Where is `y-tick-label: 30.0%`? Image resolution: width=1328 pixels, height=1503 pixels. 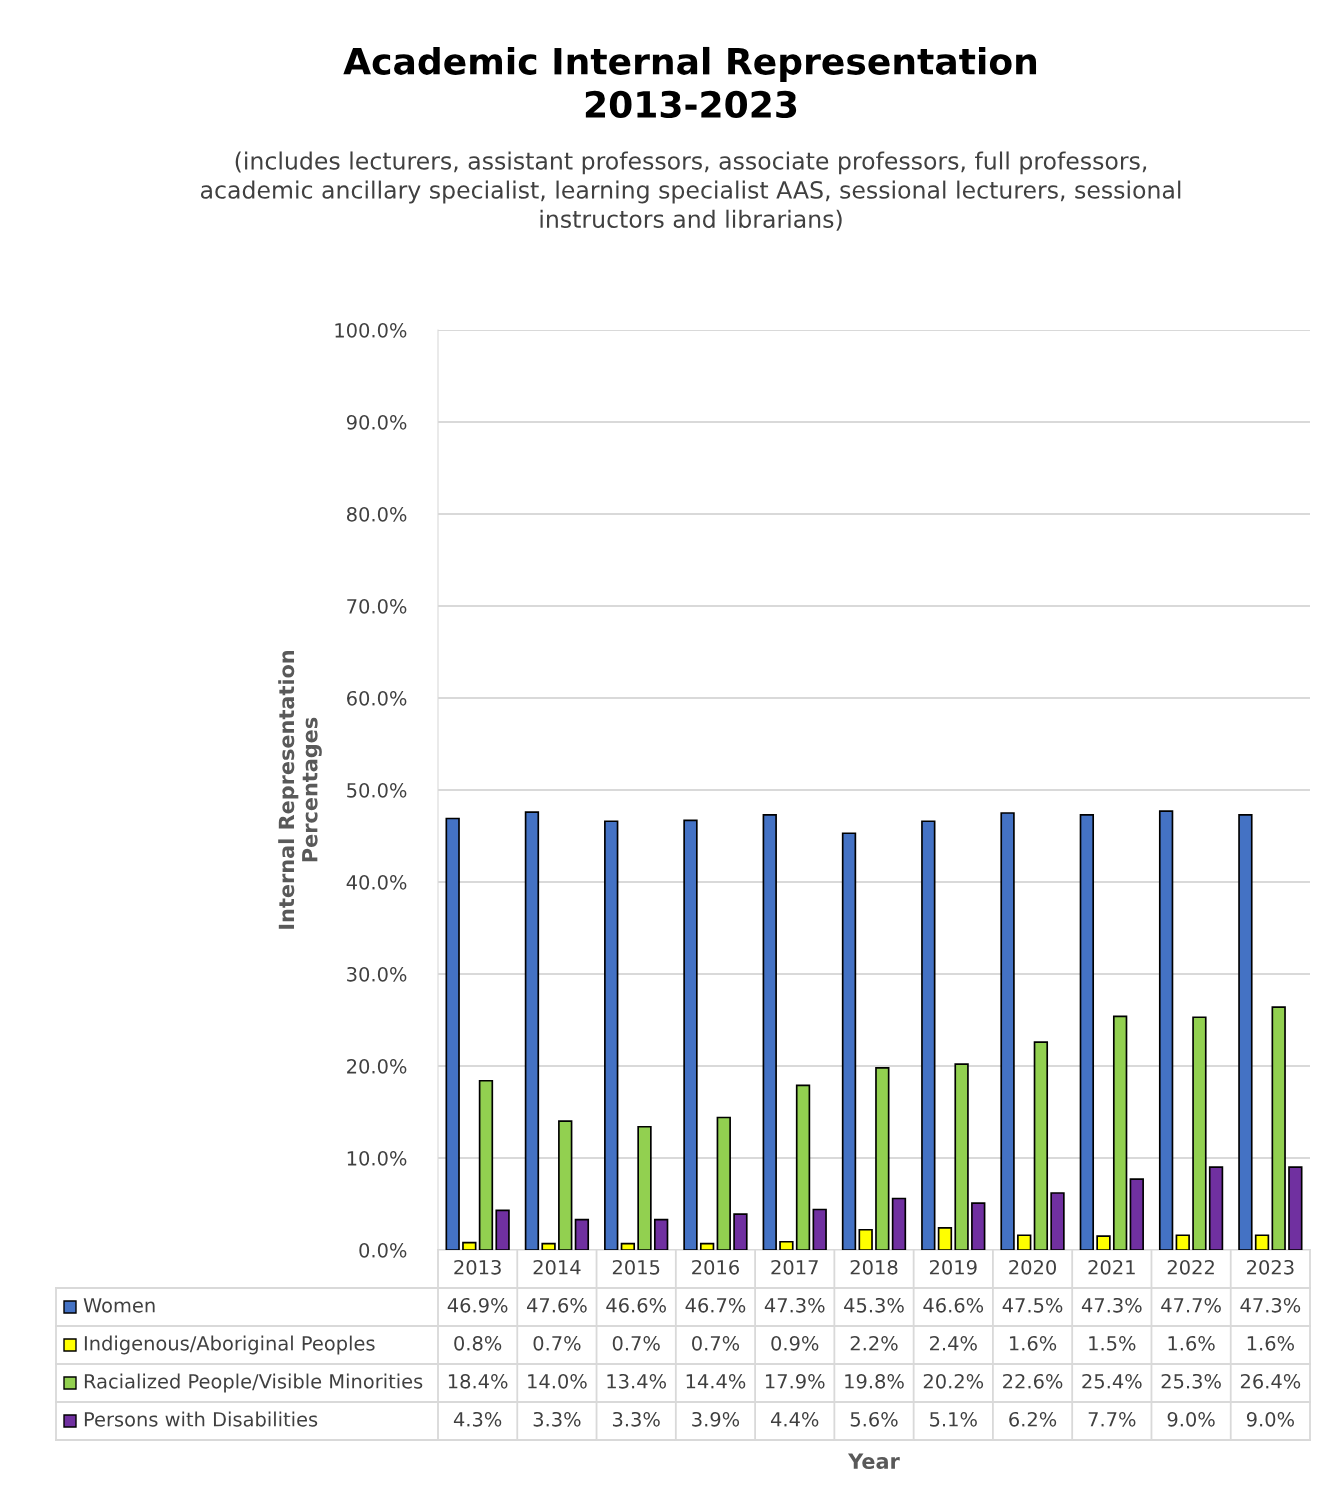 y-tick-label: 30.0% is located at coordinates (377, 974).